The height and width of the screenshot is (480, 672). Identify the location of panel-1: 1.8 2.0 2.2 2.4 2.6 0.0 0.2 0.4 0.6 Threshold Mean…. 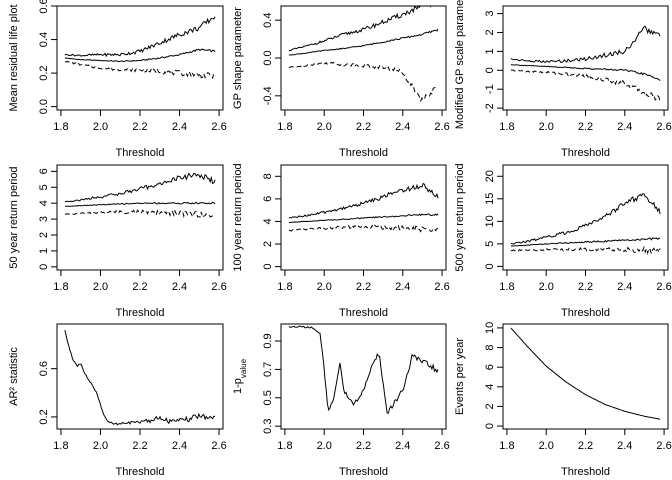
(117, 79).